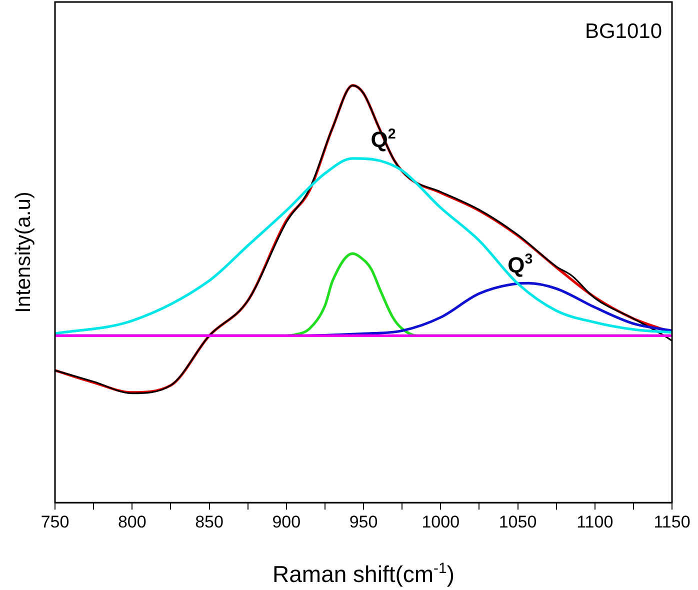 Image resolution: width=698 pixels, height=590 pixels. Describe the element at coordinates (623, 31) in the screenshot. I see `chart-title: BG1010` at that location.